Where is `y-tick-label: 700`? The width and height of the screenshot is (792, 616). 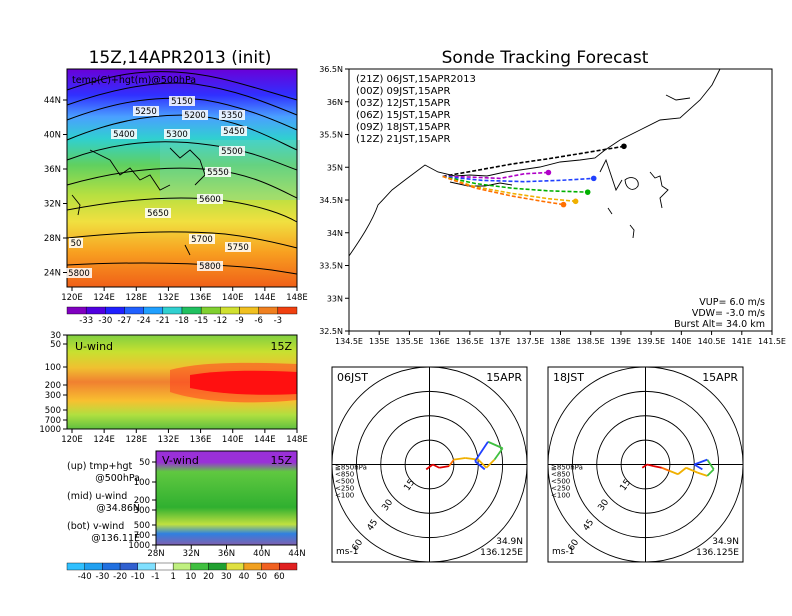 y-tick-label: 700 is located at coordinates (142, 536).